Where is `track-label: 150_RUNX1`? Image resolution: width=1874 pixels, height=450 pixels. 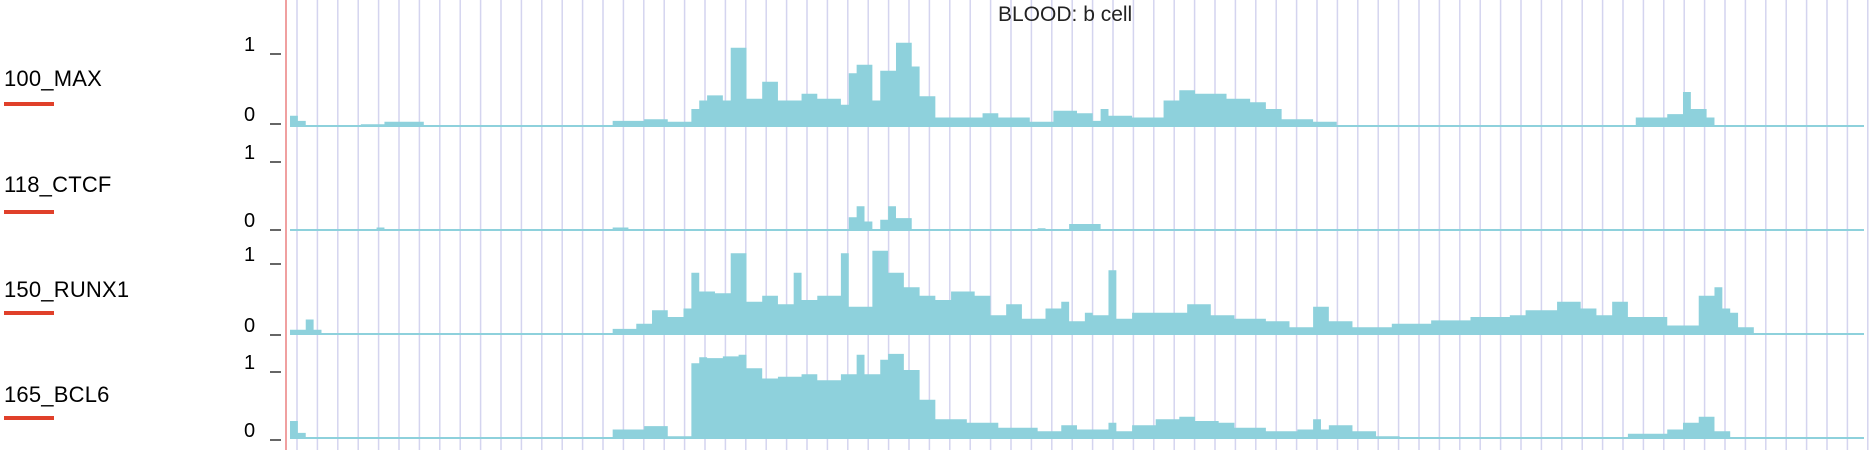
track-label: 150_RUNX1 is located at coordinates (67, 289).